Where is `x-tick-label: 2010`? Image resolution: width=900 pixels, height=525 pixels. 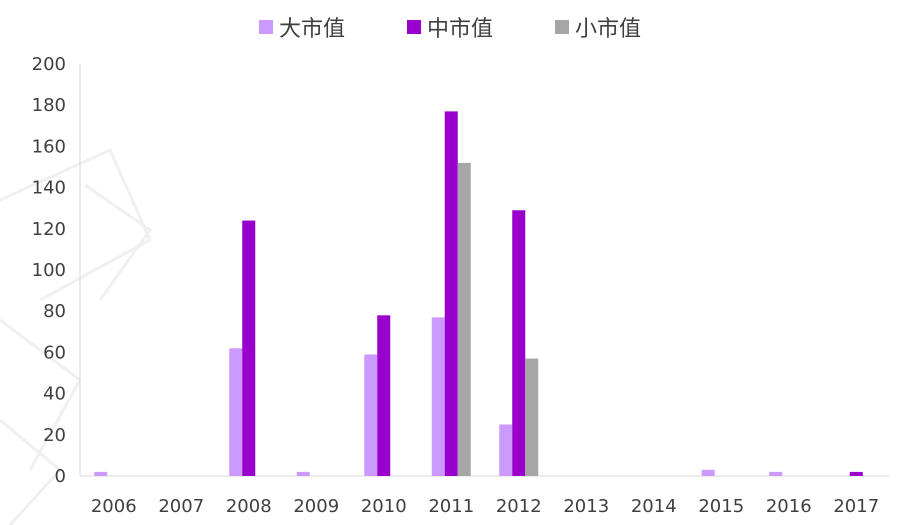 x-tick-label: 2010 is located at coordinates (384, 506).